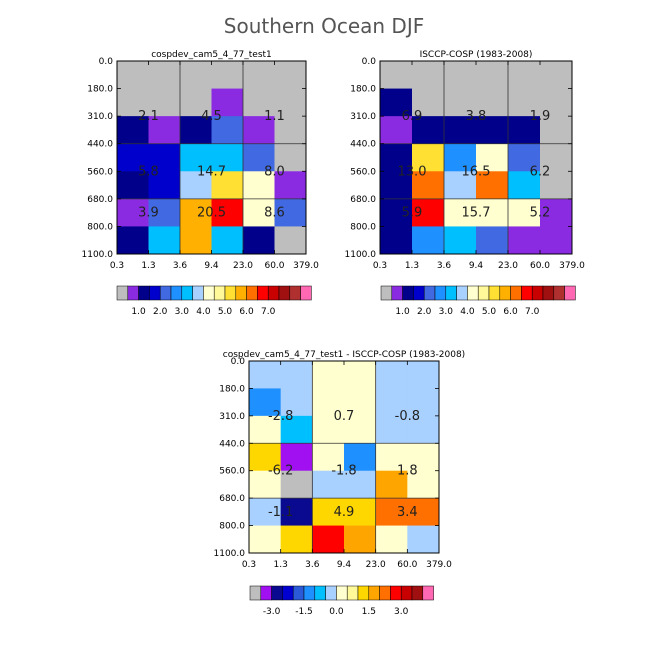 The width and height of the screenshot is (648, 648). What do you see at coordinates (540, 171) in the screenshot?
I see `box-value-label: 6.2` at bounding box center [540, 171].